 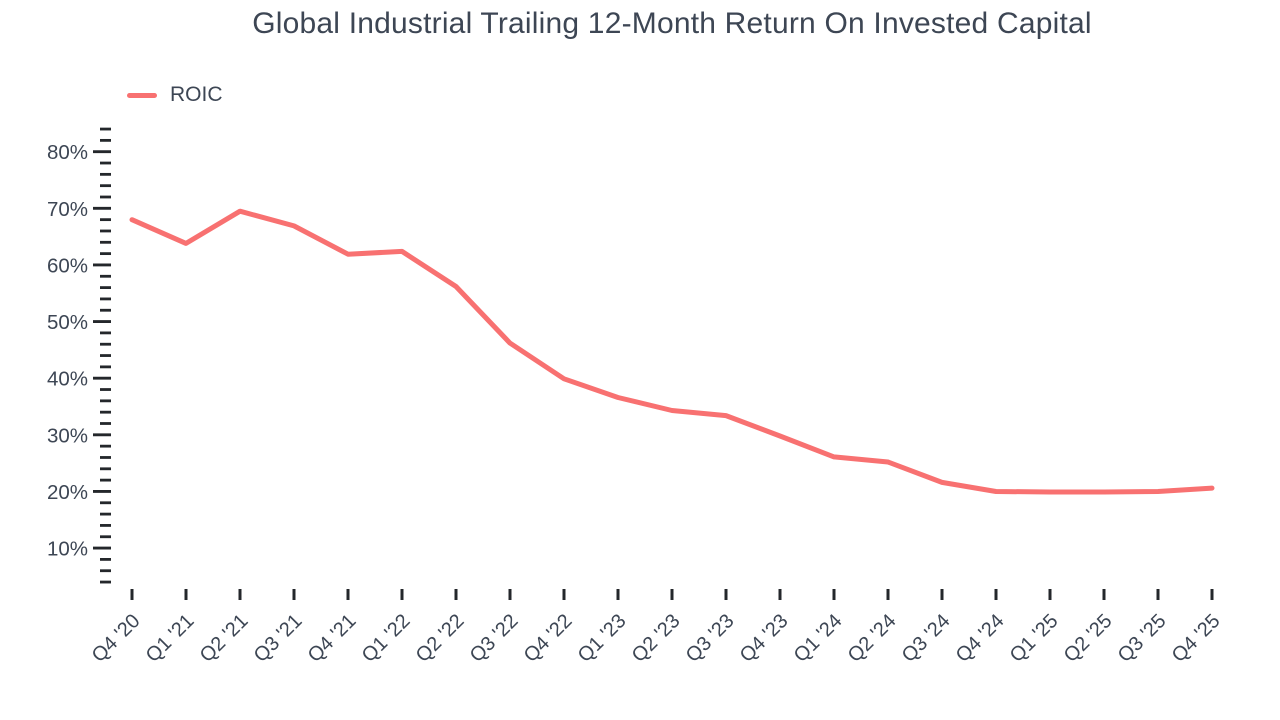 What do you see at coordinates (494, 638) in the screenshot?
I see `x-axis-label: Q3 '22` at bounding box center [494, 638].